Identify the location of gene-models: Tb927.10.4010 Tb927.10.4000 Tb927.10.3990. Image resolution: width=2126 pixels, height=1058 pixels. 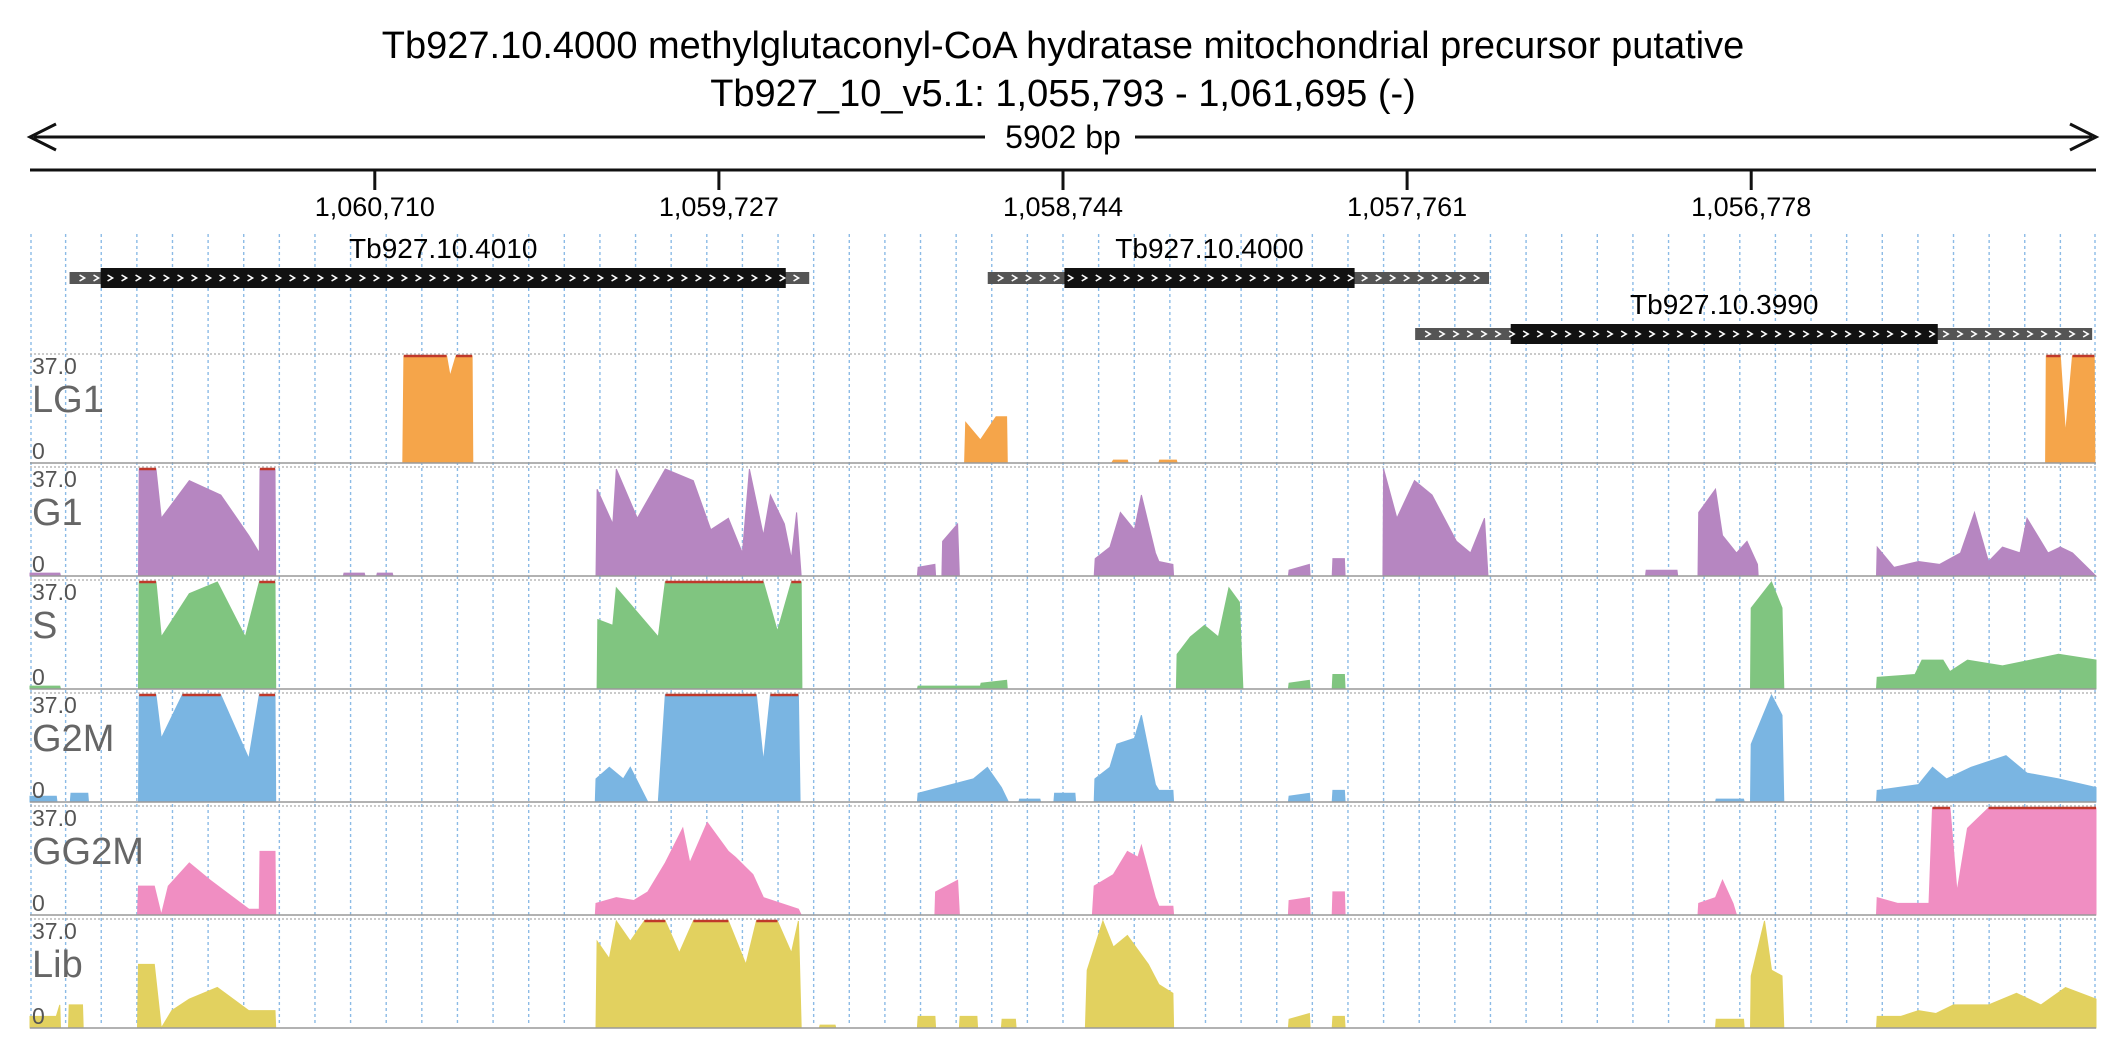
(1081, 288).